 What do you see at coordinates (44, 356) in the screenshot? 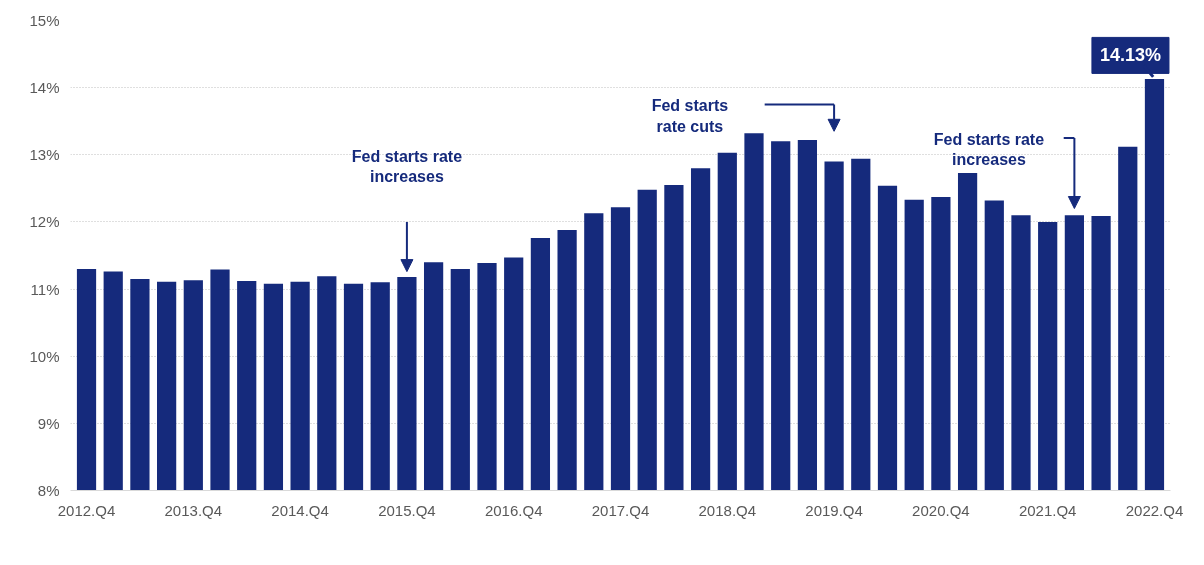
I see `y-tick-label: 10%` at bounding box center [44, 356].